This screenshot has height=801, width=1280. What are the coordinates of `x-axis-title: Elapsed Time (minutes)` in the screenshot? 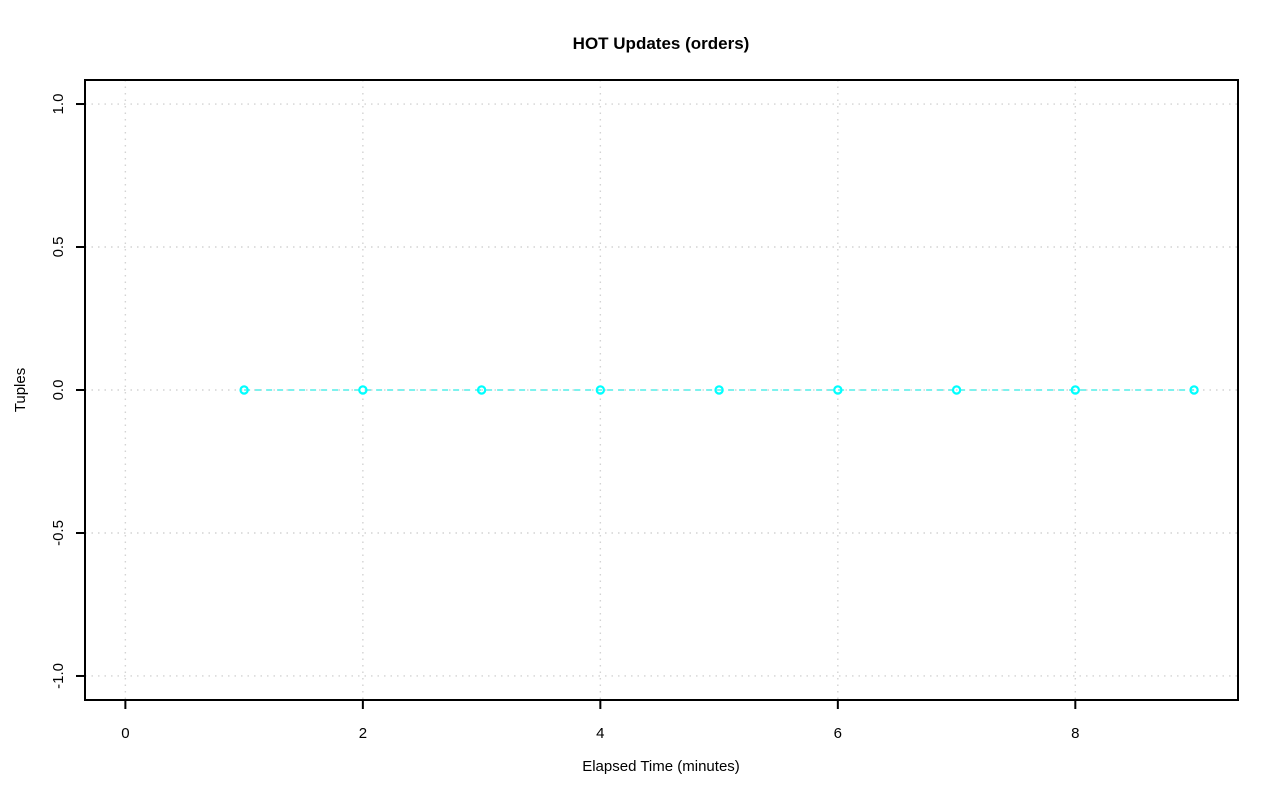 It's located at (661, 766).